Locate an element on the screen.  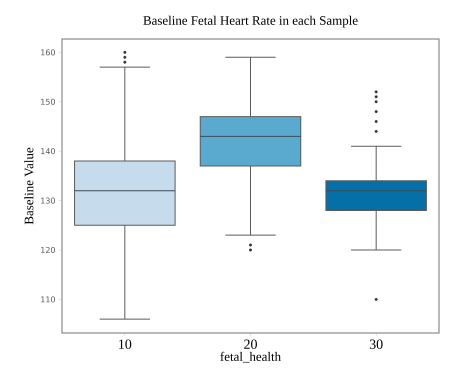
x-tick-label: 10 is located at coordinates (125, 344).